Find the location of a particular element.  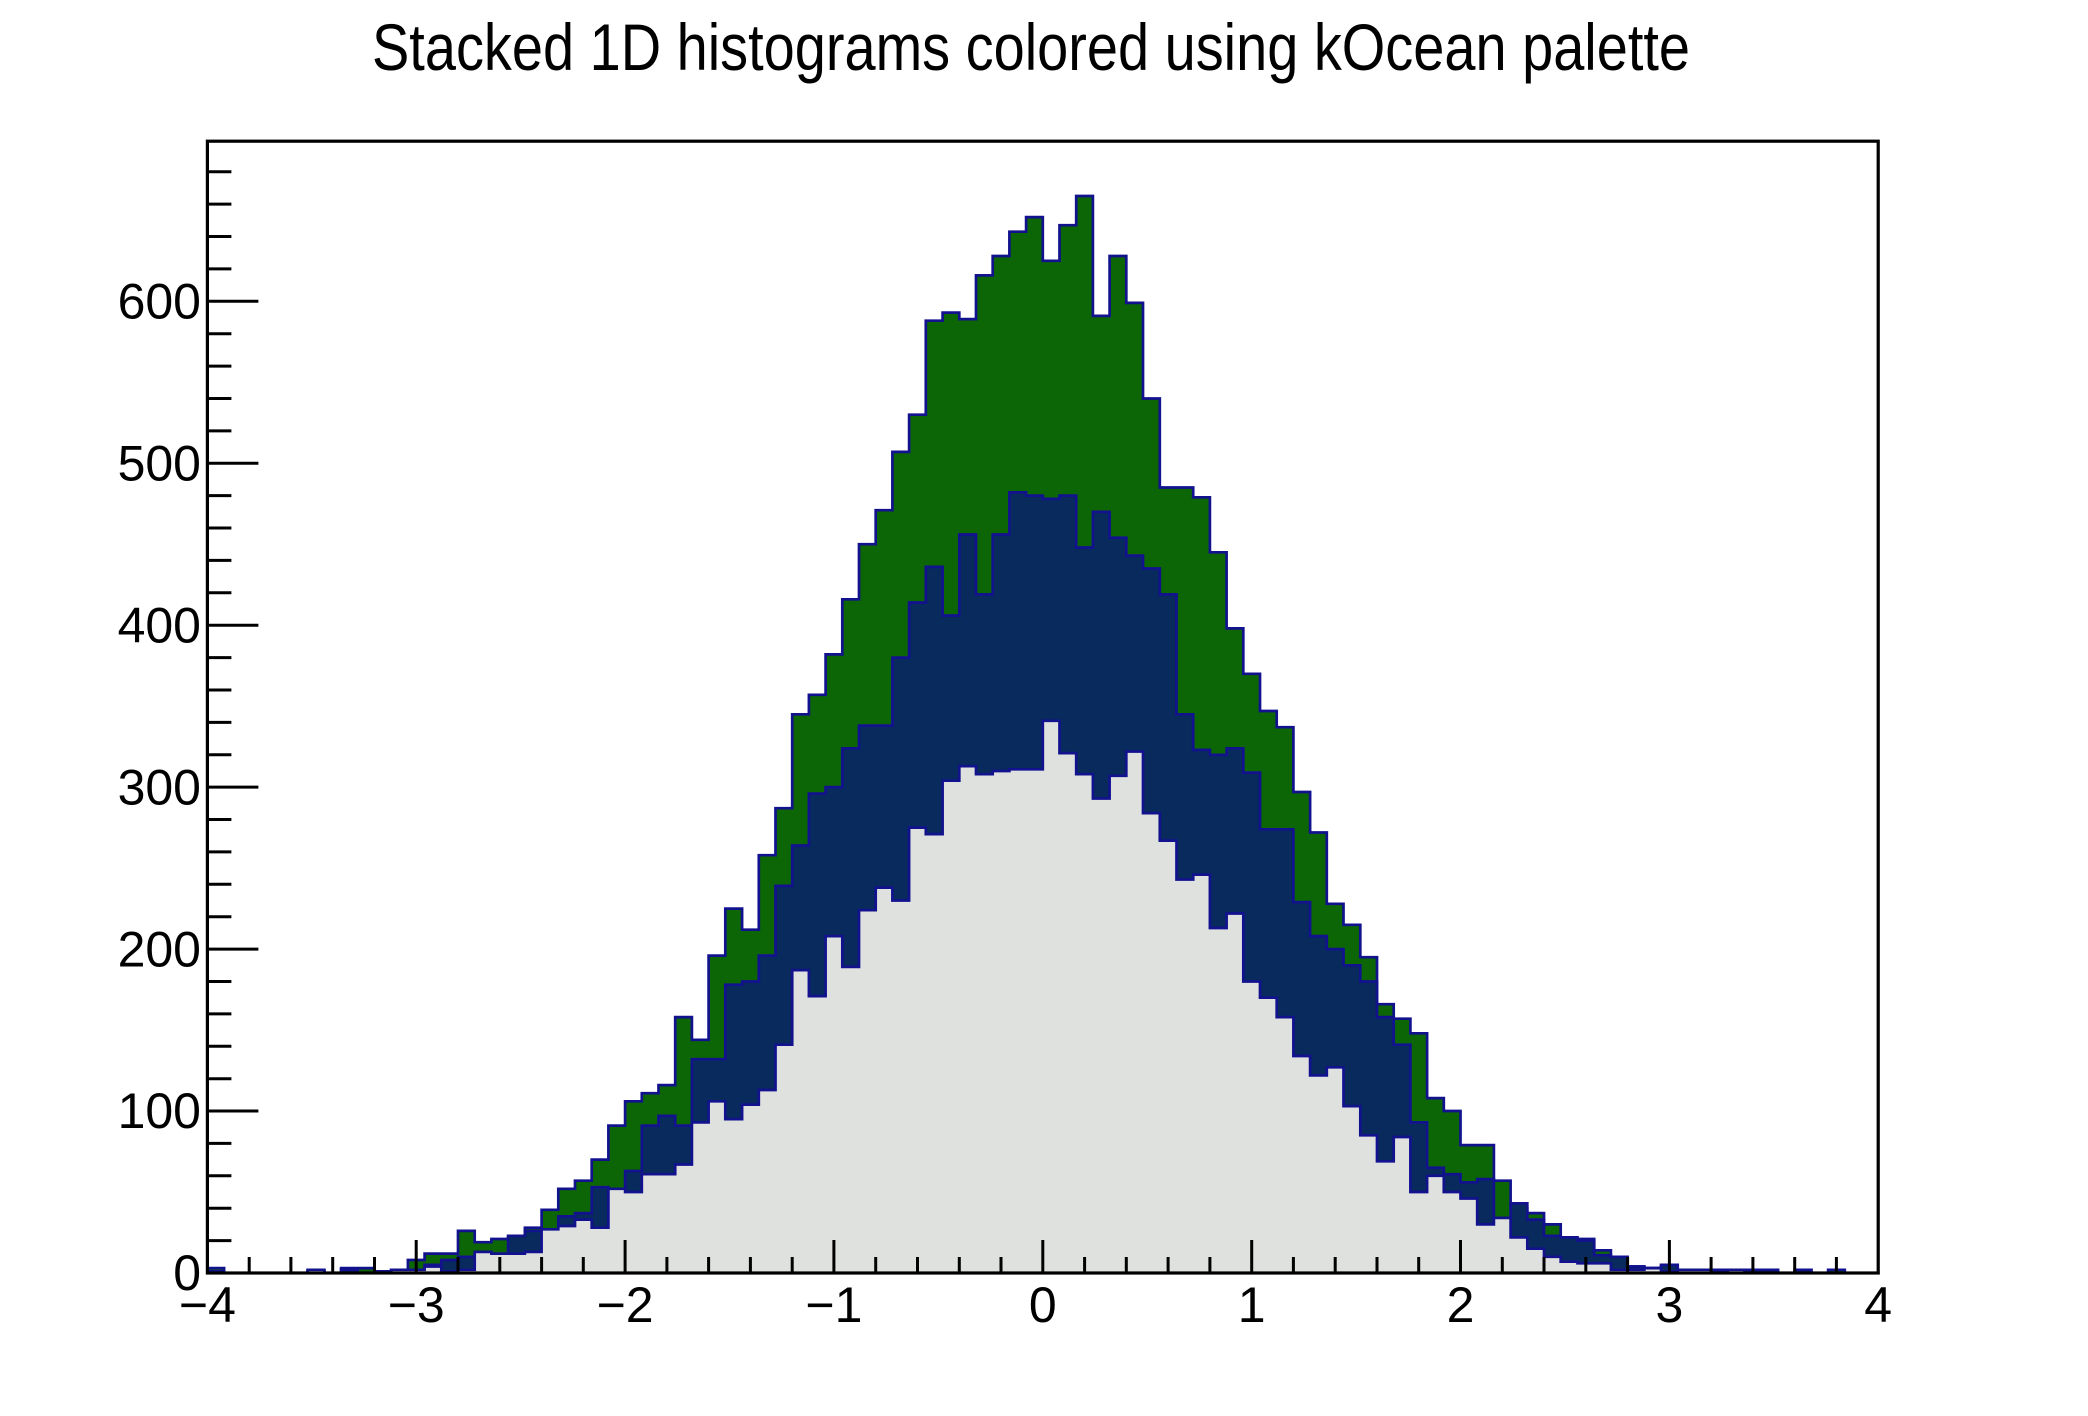

svg-text: −3 is located at coordinates (416, 1305).